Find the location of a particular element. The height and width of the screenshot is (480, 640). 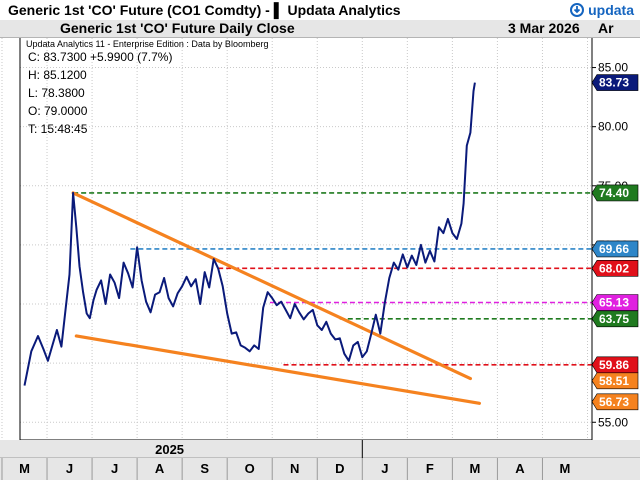

low-readout: L: 78.3800 is located at coordinates (56, 93).